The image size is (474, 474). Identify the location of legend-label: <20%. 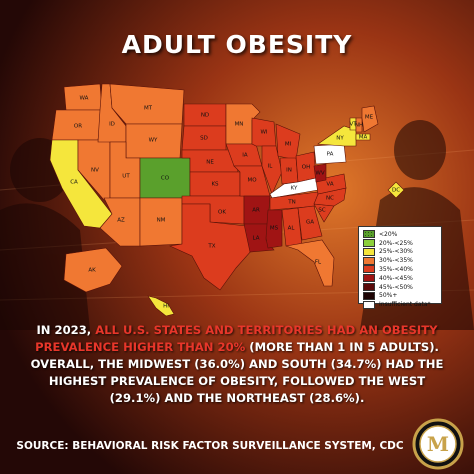
(388, 234).